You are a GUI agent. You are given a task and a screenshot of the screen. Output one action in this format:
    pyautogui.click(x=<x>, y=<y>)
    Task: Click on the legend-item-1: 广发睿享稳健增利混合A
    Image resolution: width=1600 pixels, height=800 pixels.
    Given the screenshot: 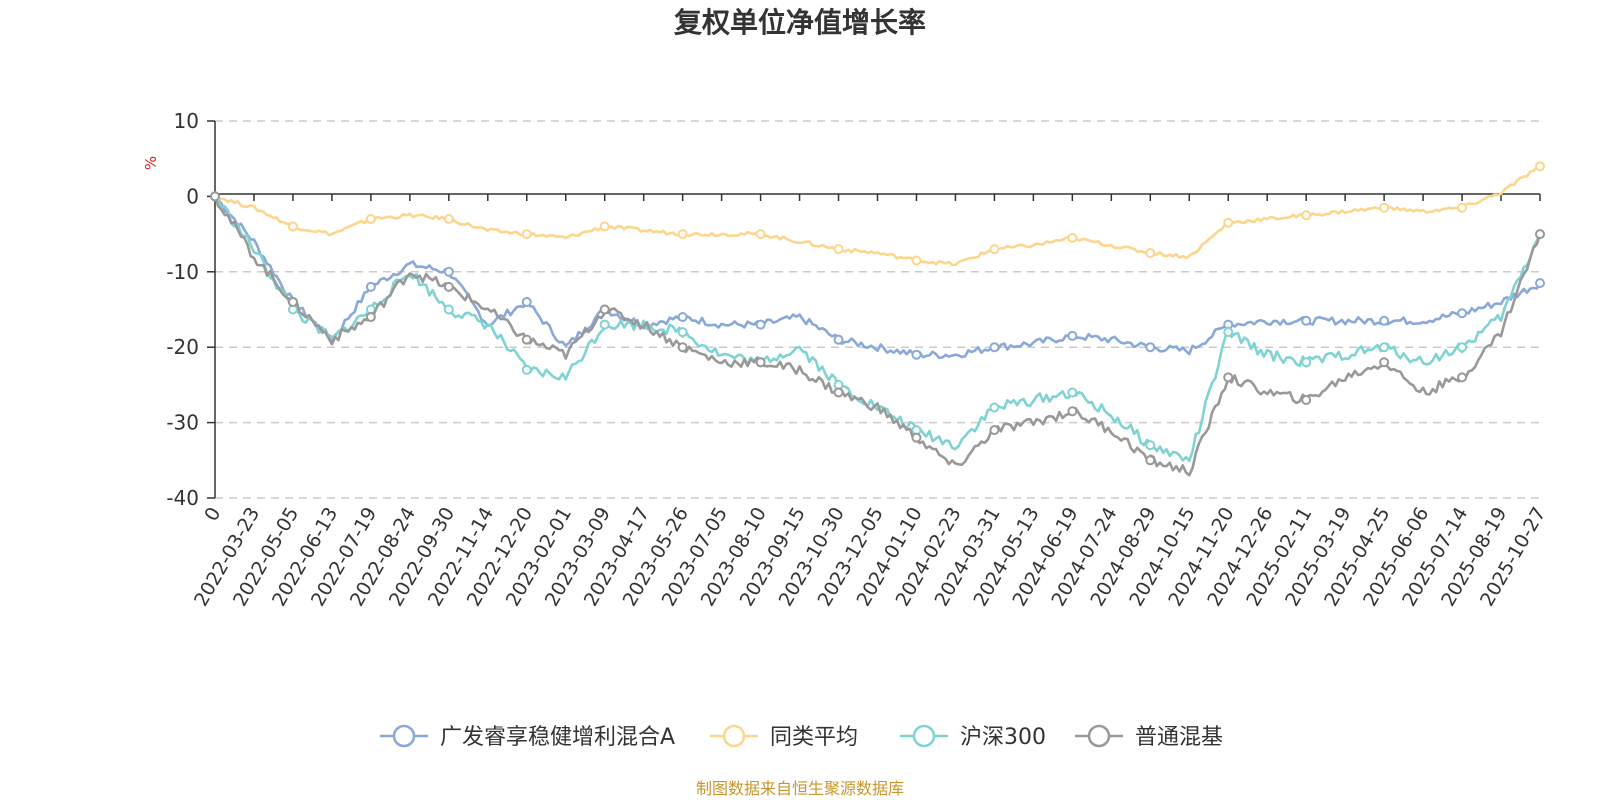 What is the action you would take?
    pyautogui.click(x=527, y=737)
    